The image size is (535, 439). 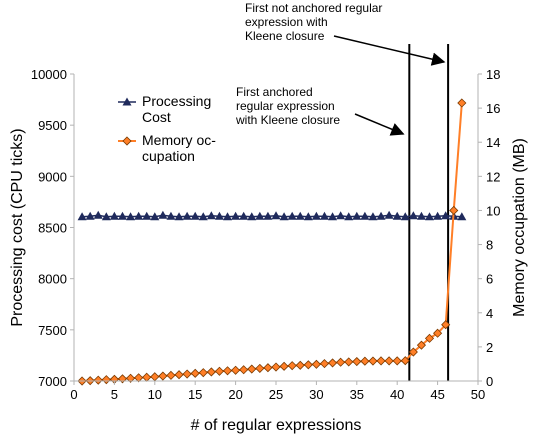 What do you see at coordinates (276, 394) in the screenshot?
I see `x-tick-label: 25` at bounding box center [276, 394].